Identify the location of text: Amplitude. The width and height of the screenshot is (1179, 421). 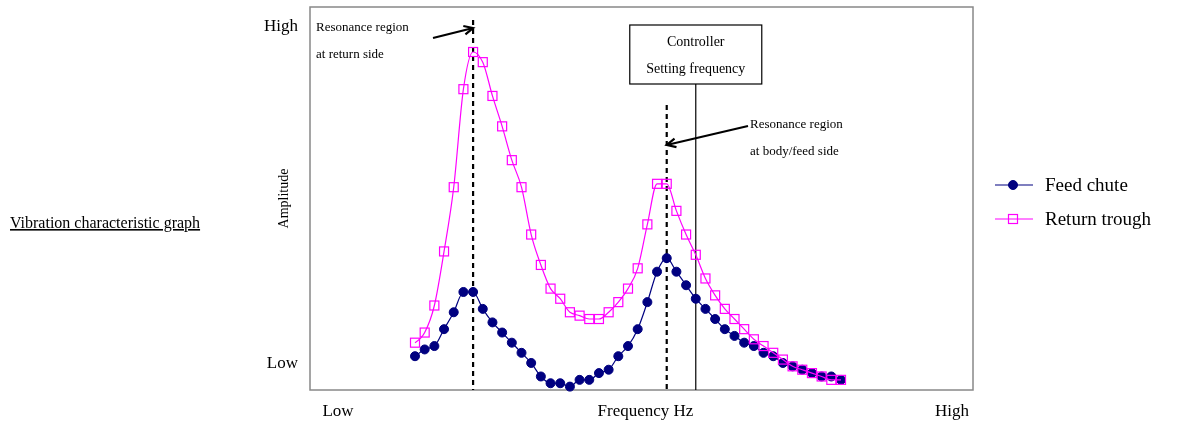
(283, 198).